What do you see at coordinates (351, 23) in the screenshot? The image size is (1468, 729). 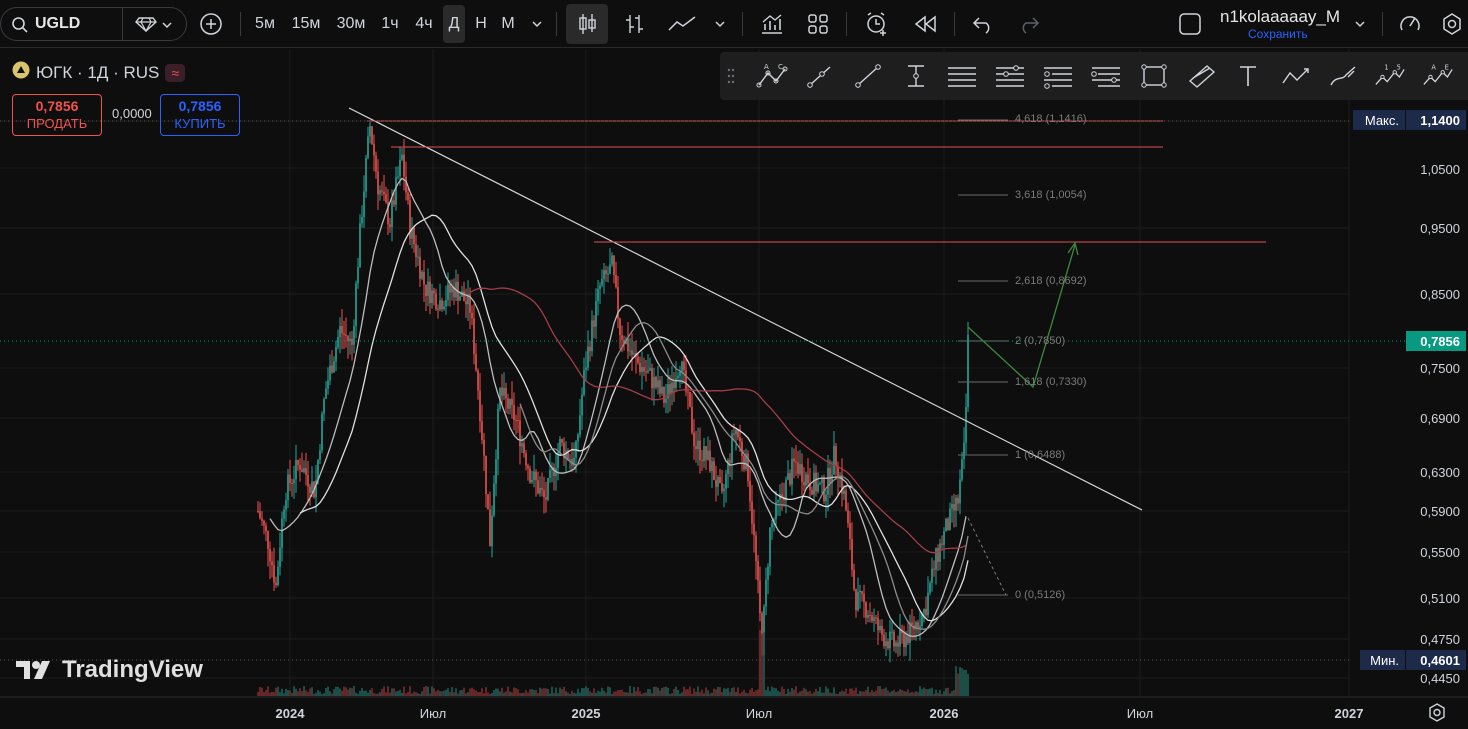 I see `timeframe-30m: 30м` at bounding box center [351, 23].